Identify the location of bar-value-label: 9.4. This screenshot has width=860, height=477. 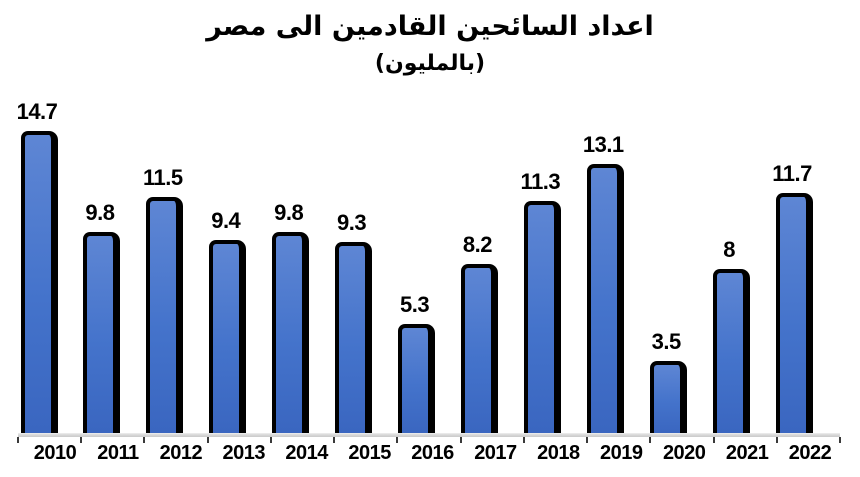
(226, 220).